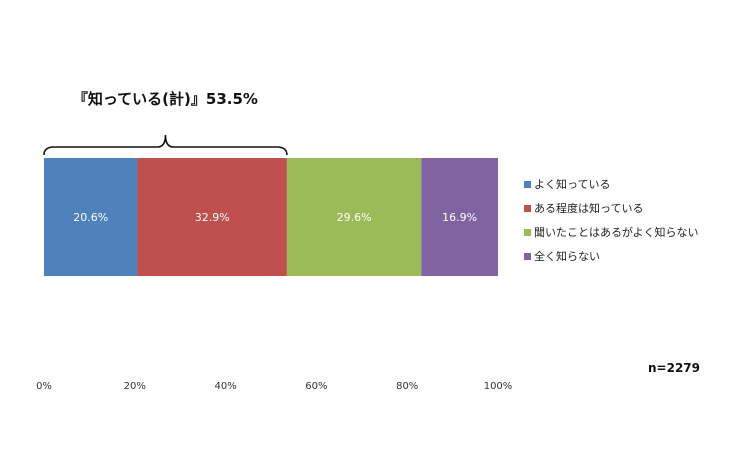  What do you see at coordinates (572, 184) in the screenshot?
I see `legend-label-1: よく知っている` at bounding box center [572, 184].